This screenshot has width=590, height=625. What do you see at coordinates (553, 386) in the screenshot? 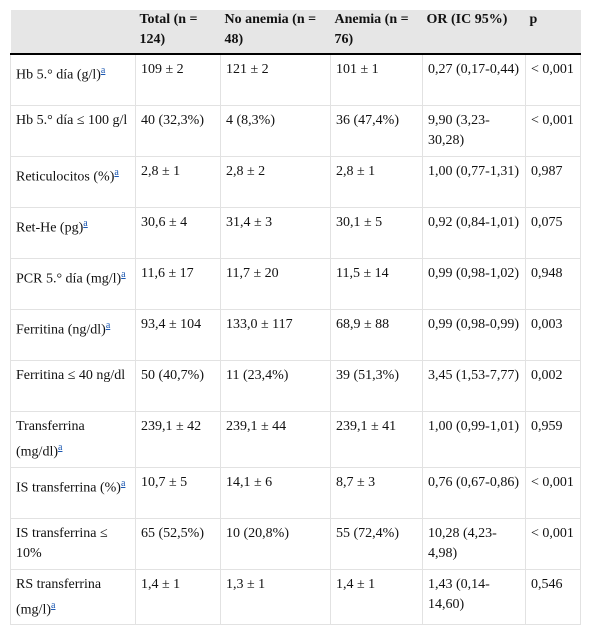
I see `table-cell: 0,002` at bounding box center [553, 386].